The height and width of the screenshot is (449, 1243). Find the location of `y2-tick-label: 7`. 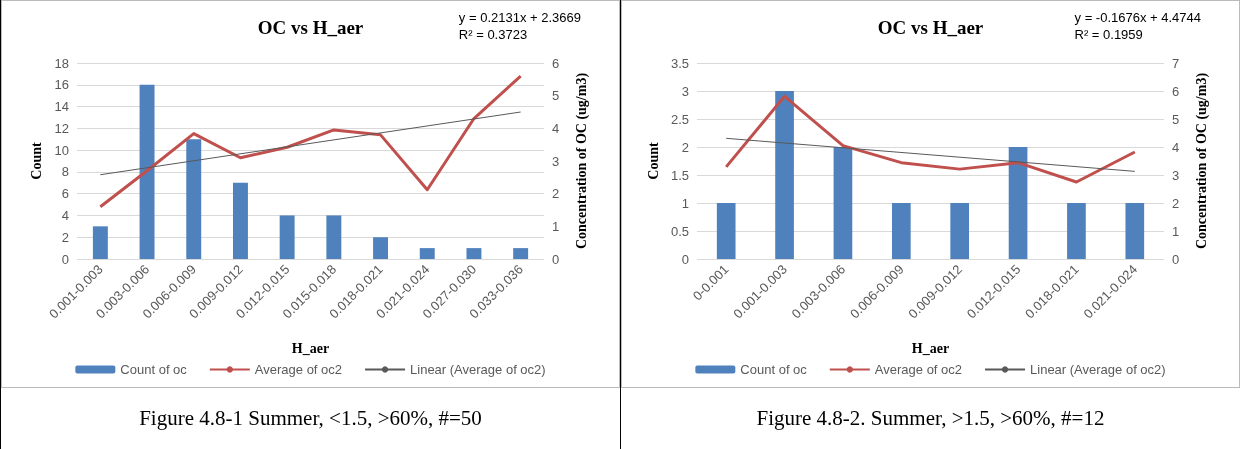

y2-tick-label: 7 is located at coordinates (1176, 63).